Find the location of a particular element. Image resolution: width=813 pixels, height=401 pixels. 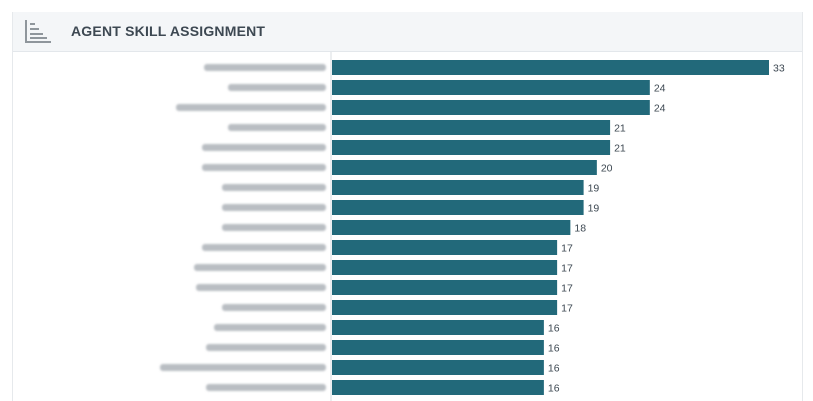

bar-chart-icon is located at coordinates (38, 31).